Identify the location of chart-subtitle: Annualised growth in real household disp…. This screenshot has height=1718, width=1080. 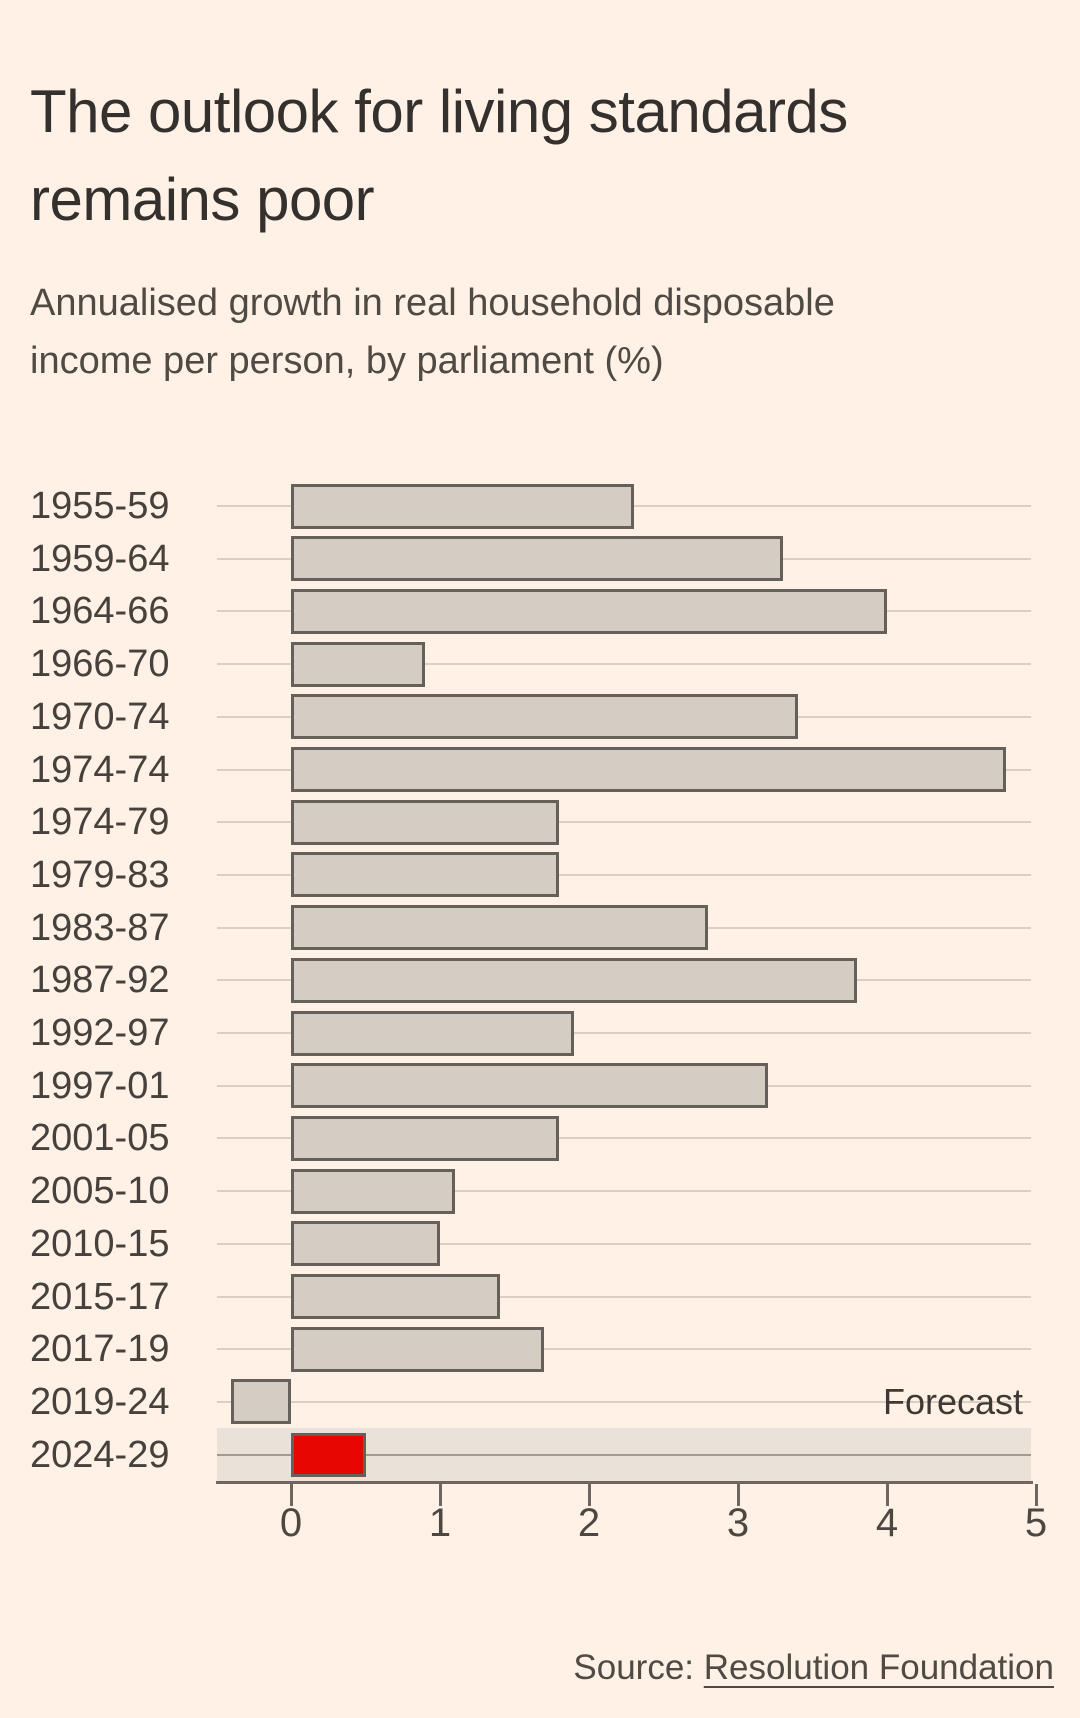
(535, 332).